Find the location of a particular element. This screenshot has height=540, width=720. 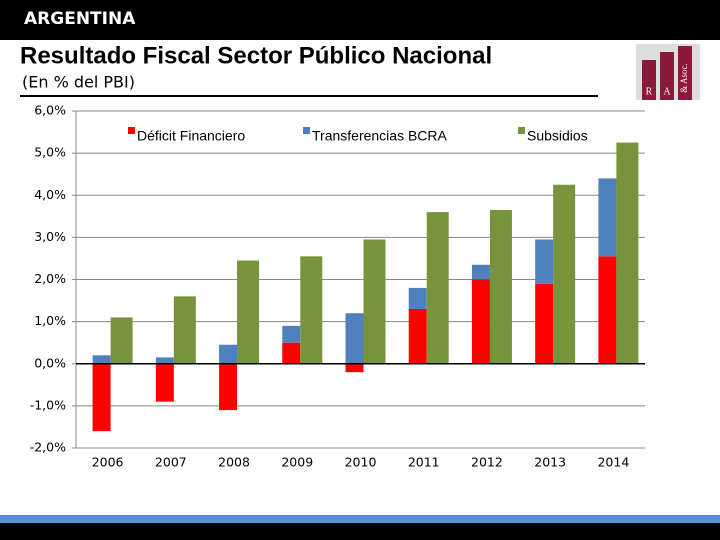

x-tick-label: 2006 is located at coordinates (108, 462).